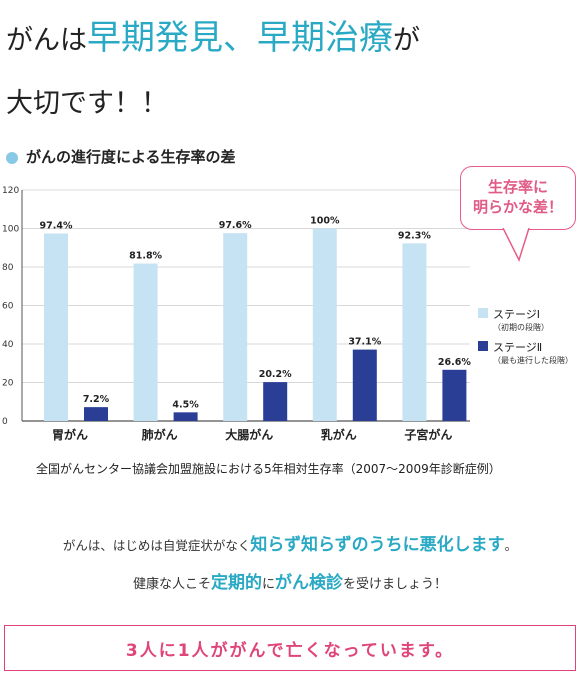  What do you see at coordinates (268, 584) in the screenshot?
I see `message2-c: に` at bounding box center [268, 584].